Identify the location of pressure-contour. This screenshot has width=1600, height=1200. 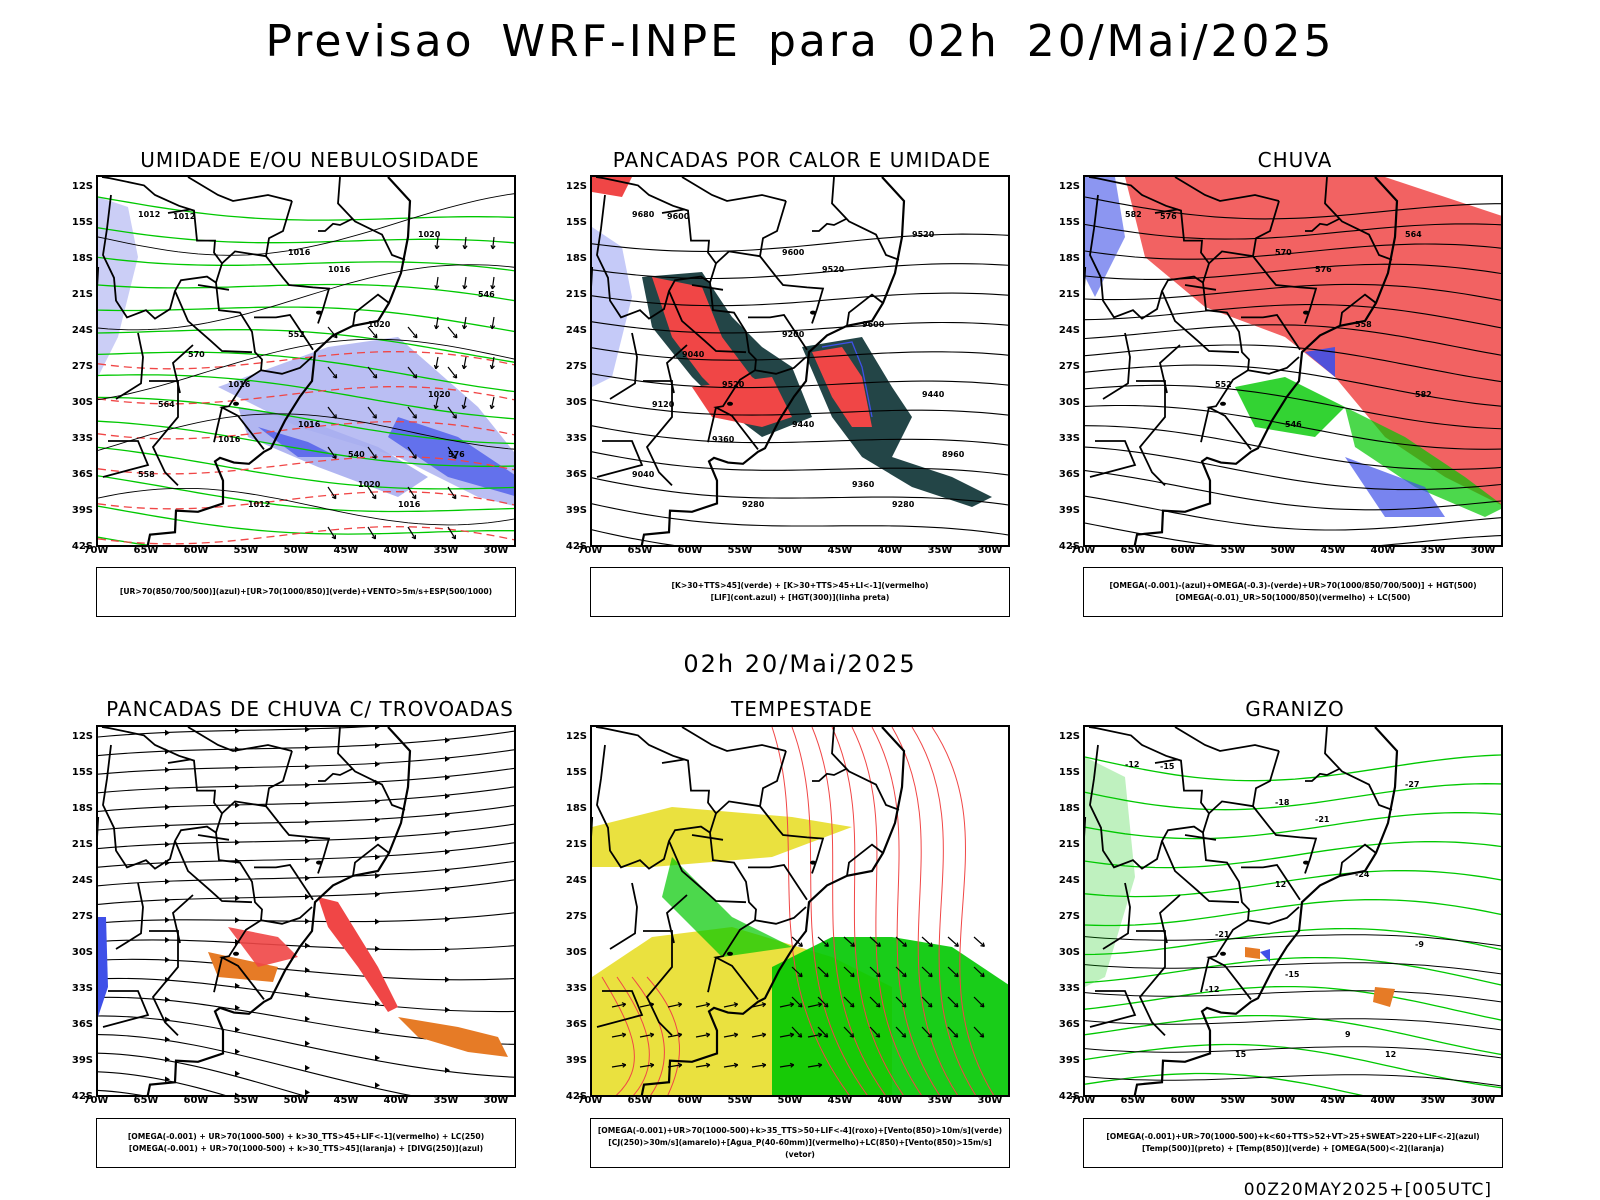
(306, 224).